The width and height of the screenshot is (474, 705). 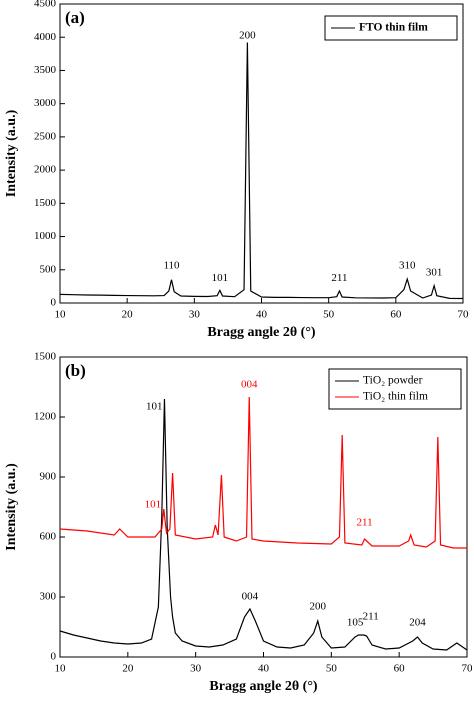 I want to click on y-tick-label: 1000, so click(x=45, y=236).